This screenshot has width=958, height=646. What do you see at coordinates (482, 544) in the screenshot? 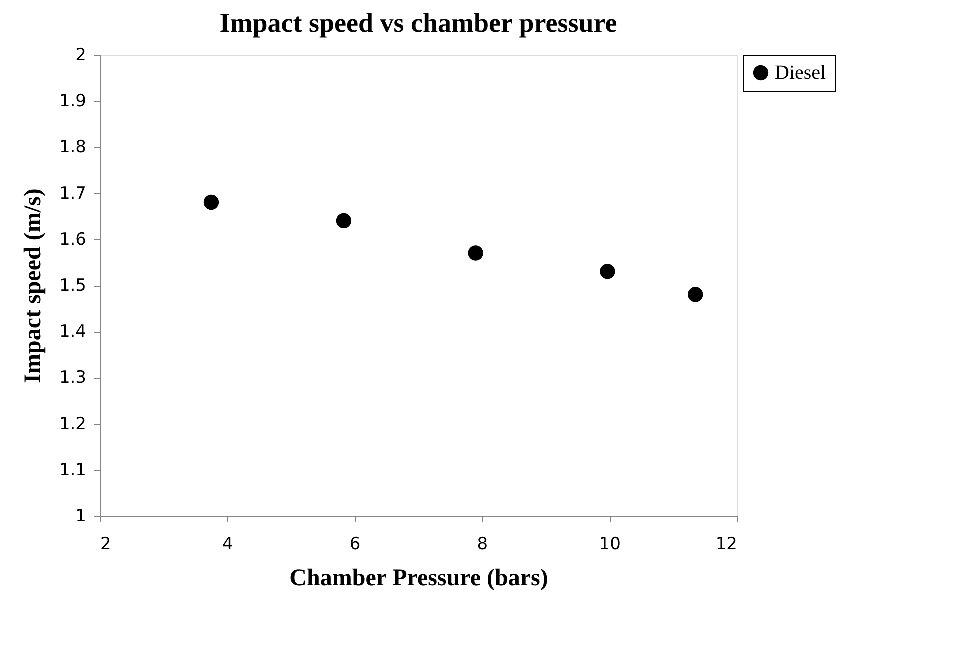
I see `x-tick-label: 8` at bounding box center [482, 544].